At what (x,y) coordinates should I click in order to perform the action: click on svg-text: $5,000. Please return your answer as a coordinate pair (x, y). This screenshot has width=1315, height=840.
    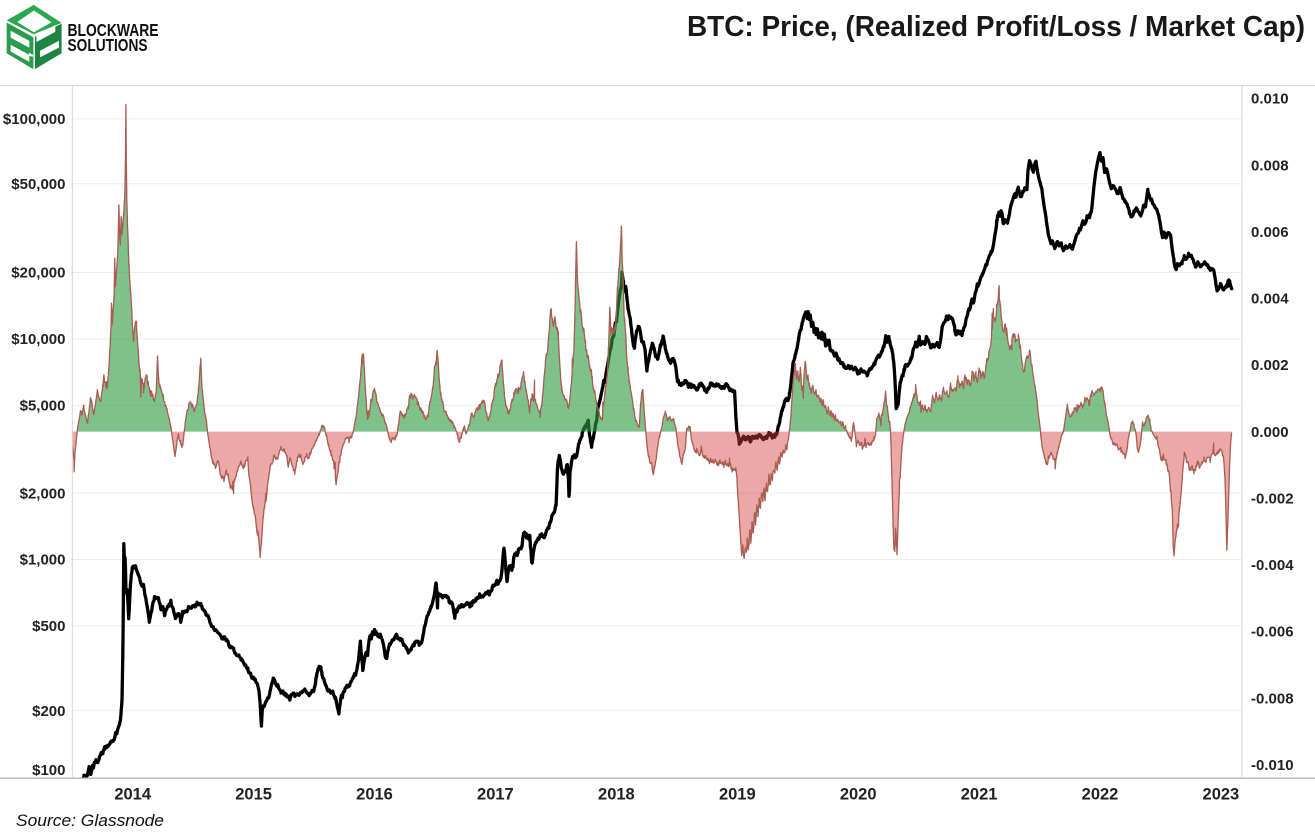
    Looking at the image, I should click on (43, 406).